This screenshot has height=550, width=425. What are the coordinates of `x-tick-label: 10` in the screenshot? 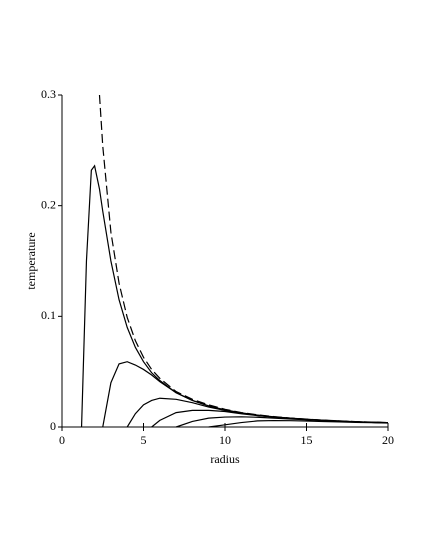 It's located at (225, 440).